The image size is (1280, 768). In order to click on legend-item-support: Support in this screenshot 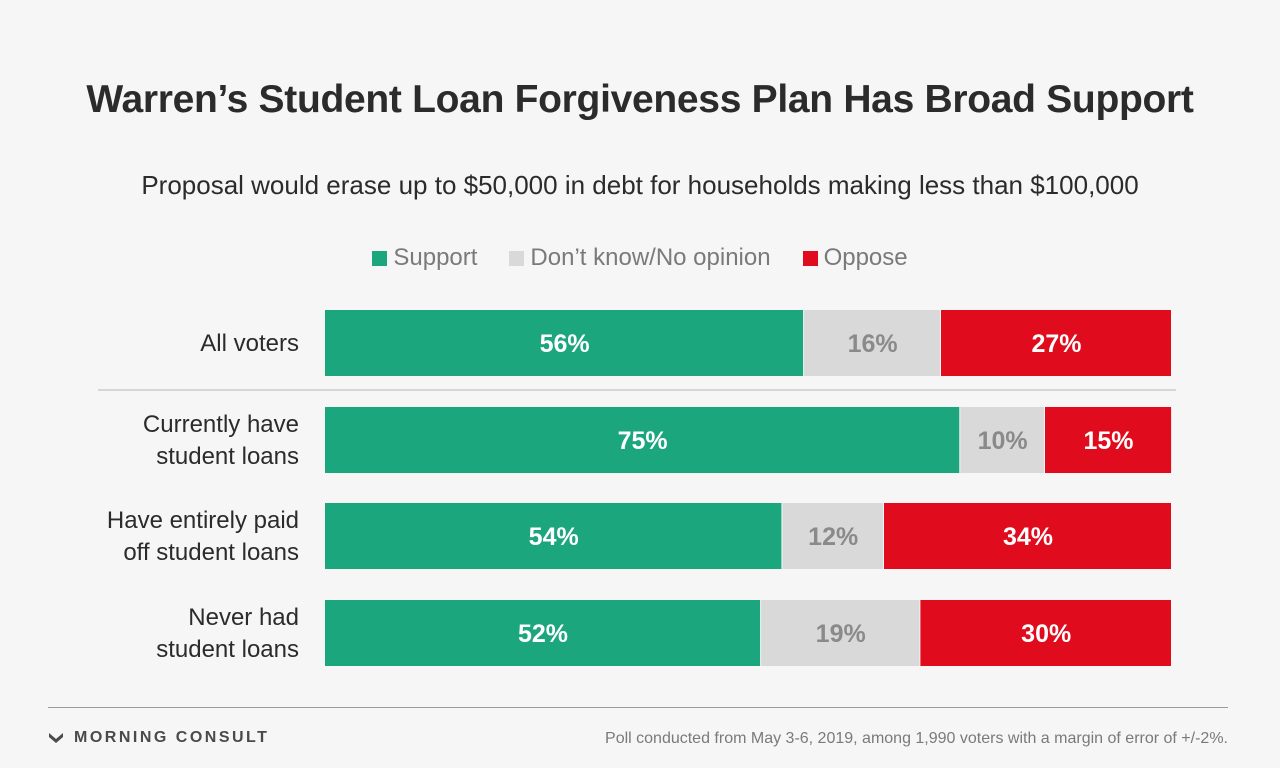, I will do `click(424, 258)`.